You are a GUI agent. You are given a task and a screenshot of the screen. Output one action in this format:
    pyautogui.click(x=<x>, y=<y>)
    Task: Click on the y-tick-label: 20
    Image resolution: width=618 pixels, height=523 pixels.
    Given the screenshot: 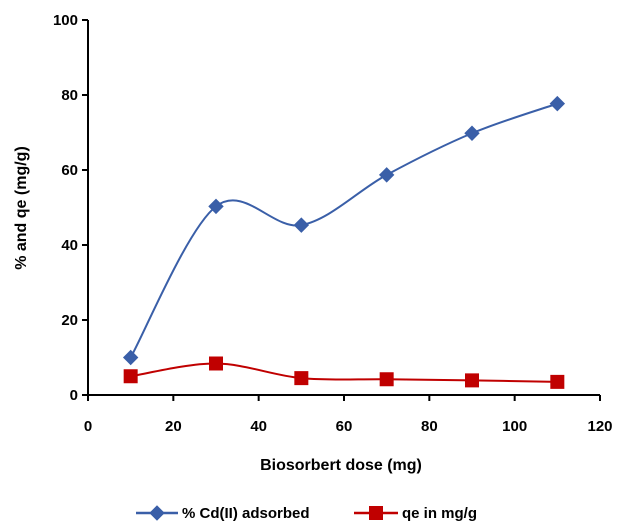 What is the action you would take?
    pyautogui.click(x=69, y=320)
    